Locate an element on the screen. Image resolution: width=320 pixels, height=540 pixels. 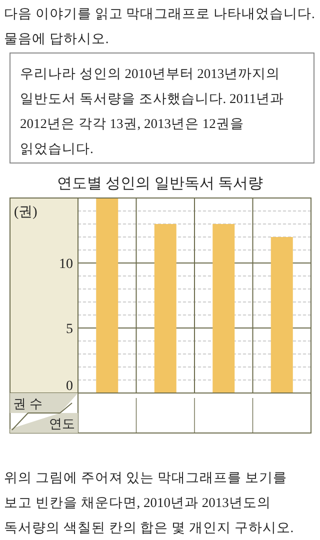
x-axis-title: 연도 is located at coordinates (62, 423).